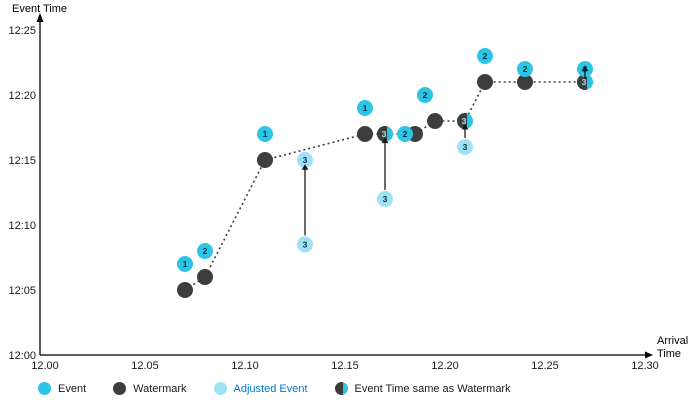  What do you see at coordinates (72, 388) in the screenshot?
I see `legend-label-event: Event` at bounding box center [72, 388].